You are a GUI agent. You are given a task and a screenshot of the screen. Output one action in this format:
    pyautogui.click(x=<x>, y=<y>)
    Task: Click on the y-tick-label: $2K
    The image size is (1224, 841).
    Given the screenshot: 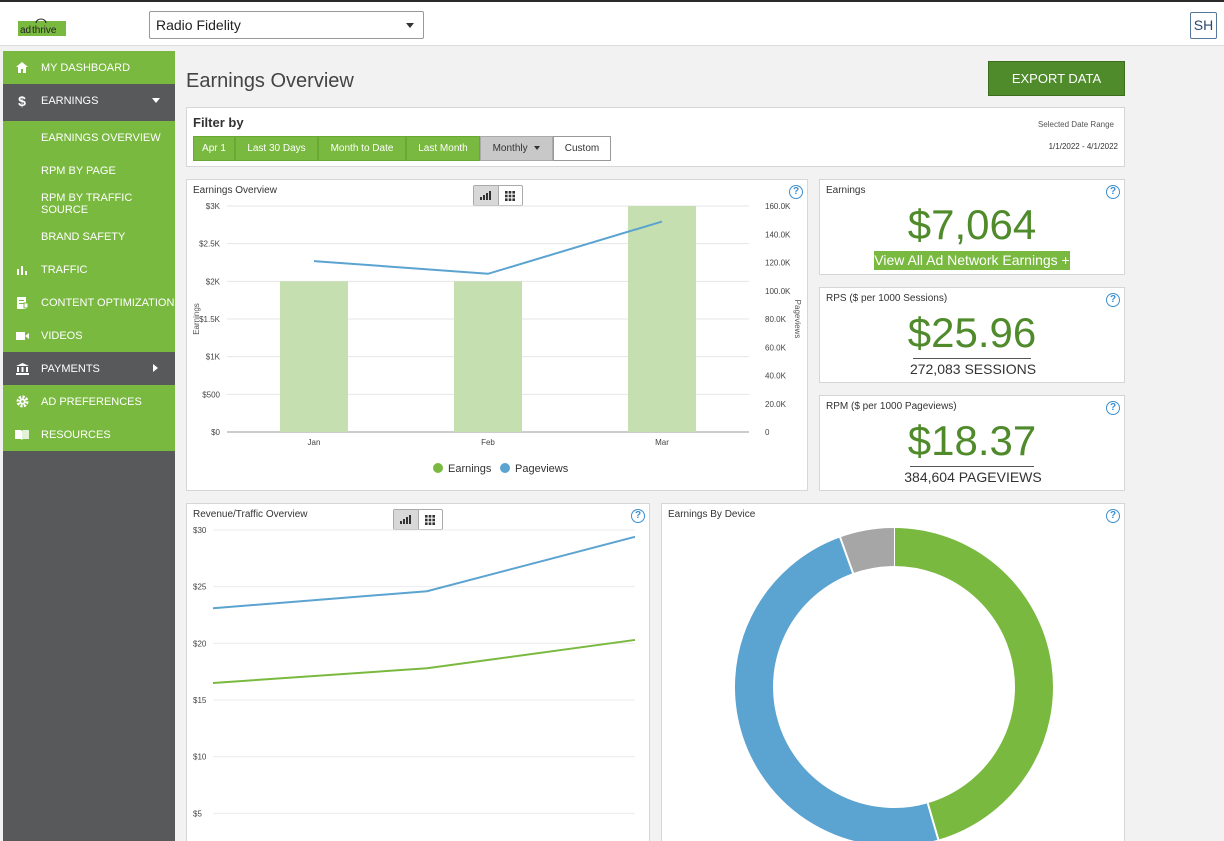 What is the action you would take?
    pyautogui.click(x=213, y=281)
    